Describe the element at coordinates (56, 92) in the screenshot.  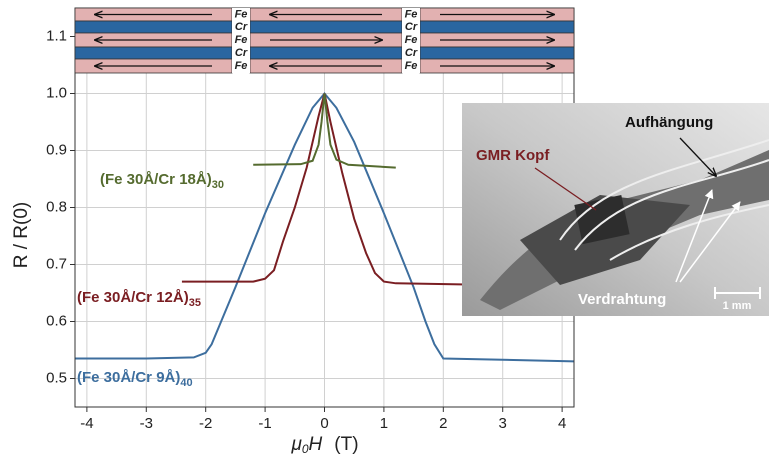
I see `y-tick-label: 1.0` at that location.